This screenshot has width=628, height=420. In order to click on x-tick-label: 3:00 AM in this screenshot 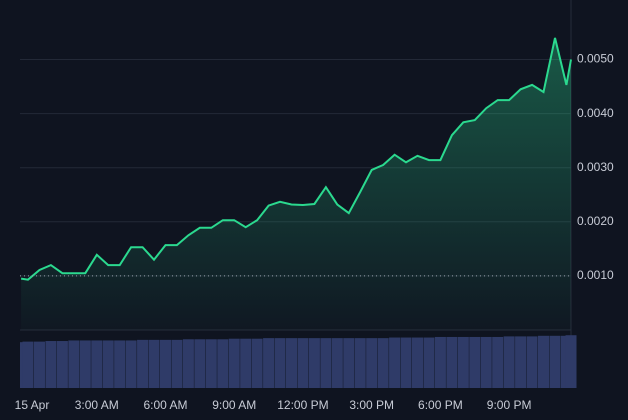, I will do `click(97, 405)`.